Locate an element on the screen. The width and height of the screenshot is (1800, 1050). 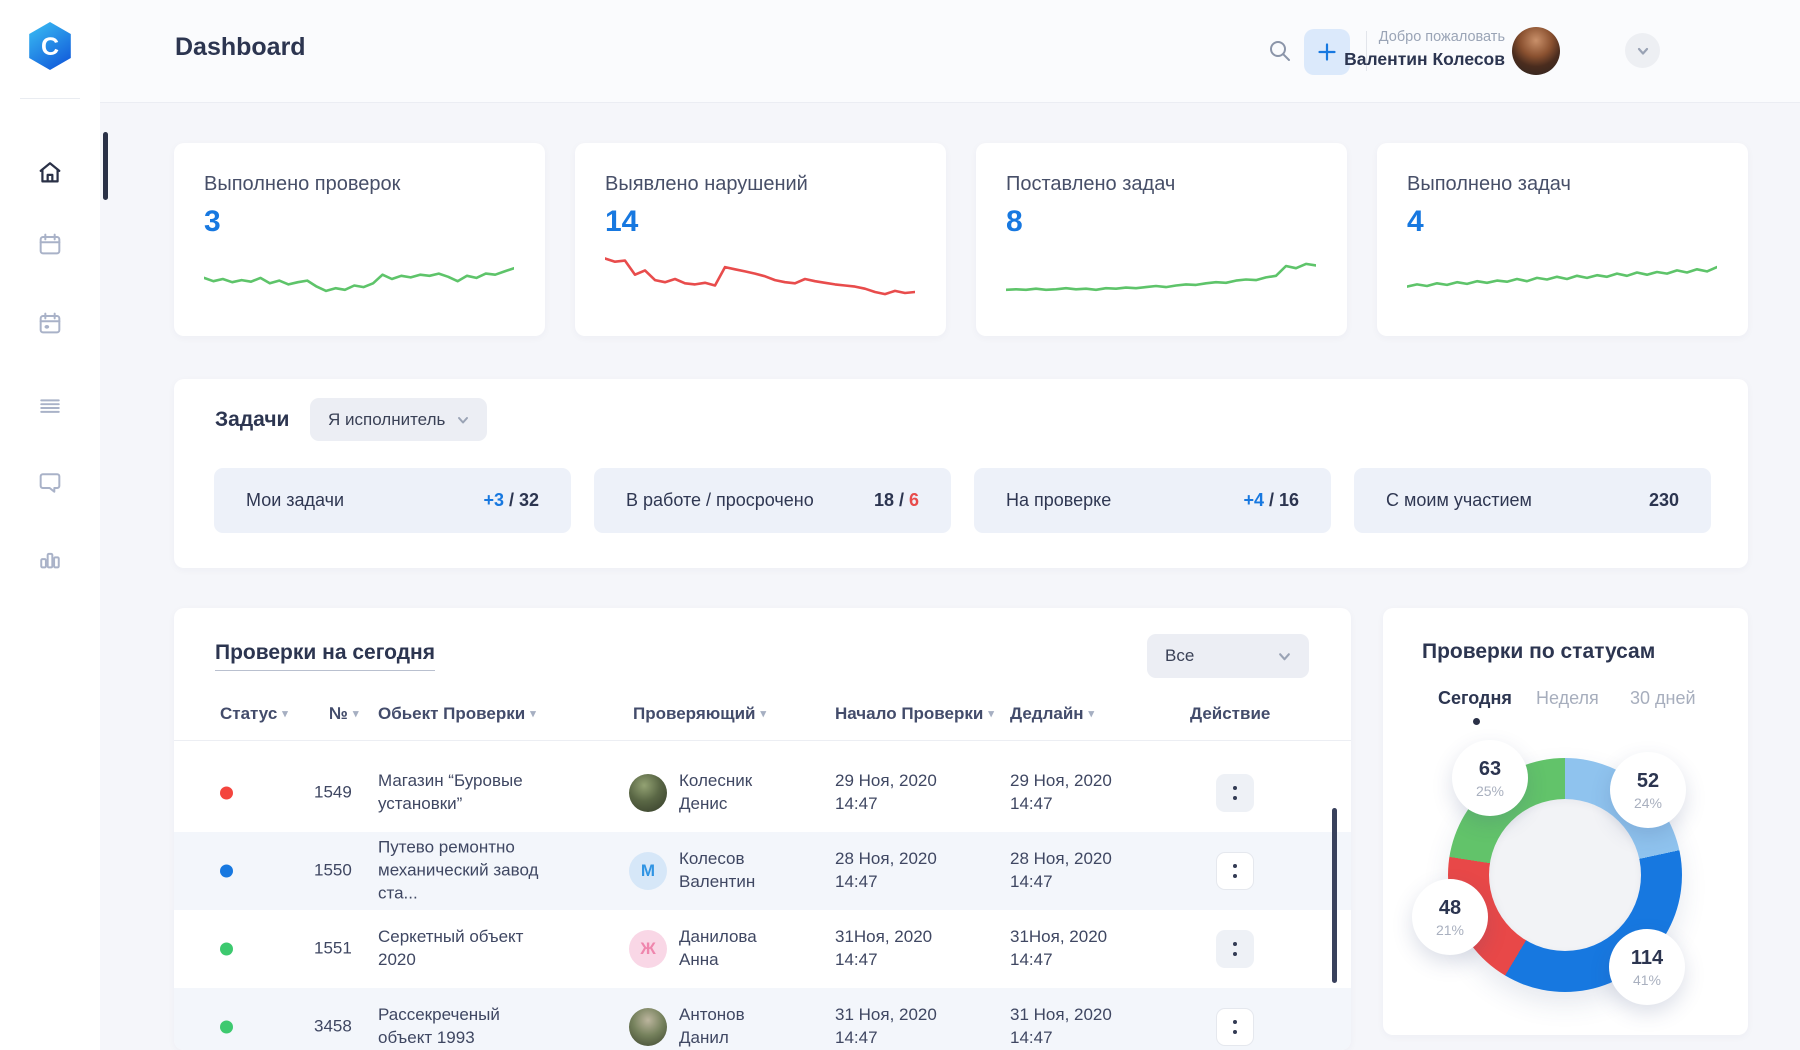
task-chip-value: +3 / 32 is located at coordinates (511, 500).